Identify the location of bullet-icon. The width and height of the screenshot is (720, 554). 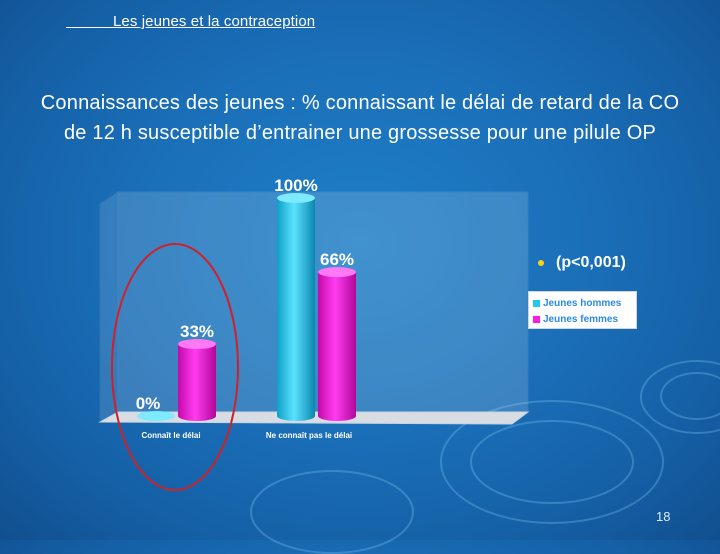
(541, 263).